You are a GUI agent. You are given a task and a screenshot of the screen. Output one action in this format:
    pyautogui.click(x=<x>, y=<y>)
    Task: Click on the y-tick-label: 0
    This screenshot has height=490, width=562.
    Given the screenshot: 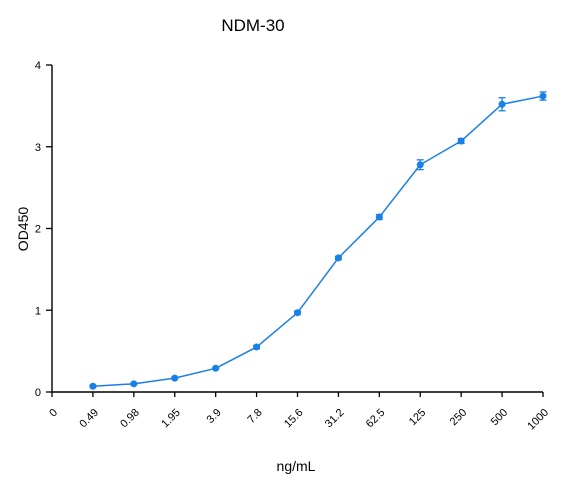 What is the action you would take?
    pyautogui.click(x=38, y=393)
    